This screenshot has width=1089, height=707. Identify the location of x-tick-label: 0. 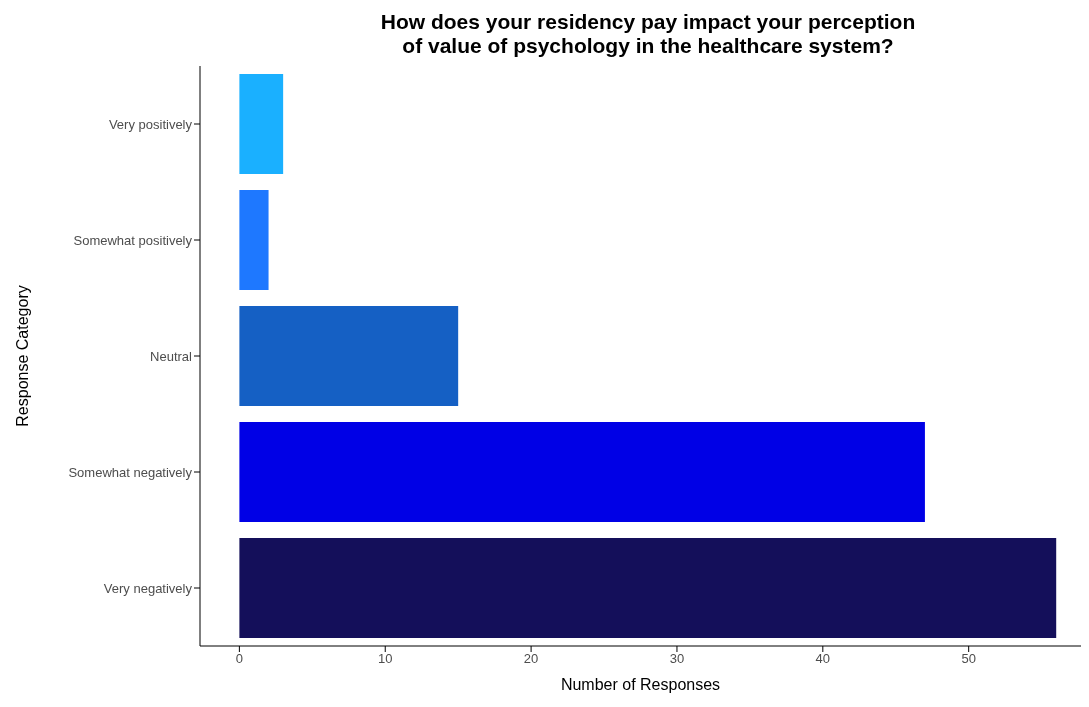
(239, 659).